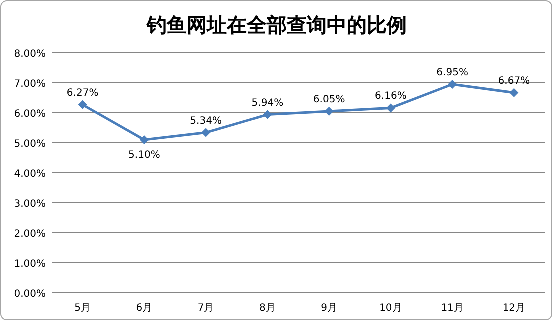 Image resolution: width=554 pixels, height=322 pixels. What do you see at coordinates (329, 100) in the screenshot?
I see `data-label: 6.05%` at bounding box center [329, 100].